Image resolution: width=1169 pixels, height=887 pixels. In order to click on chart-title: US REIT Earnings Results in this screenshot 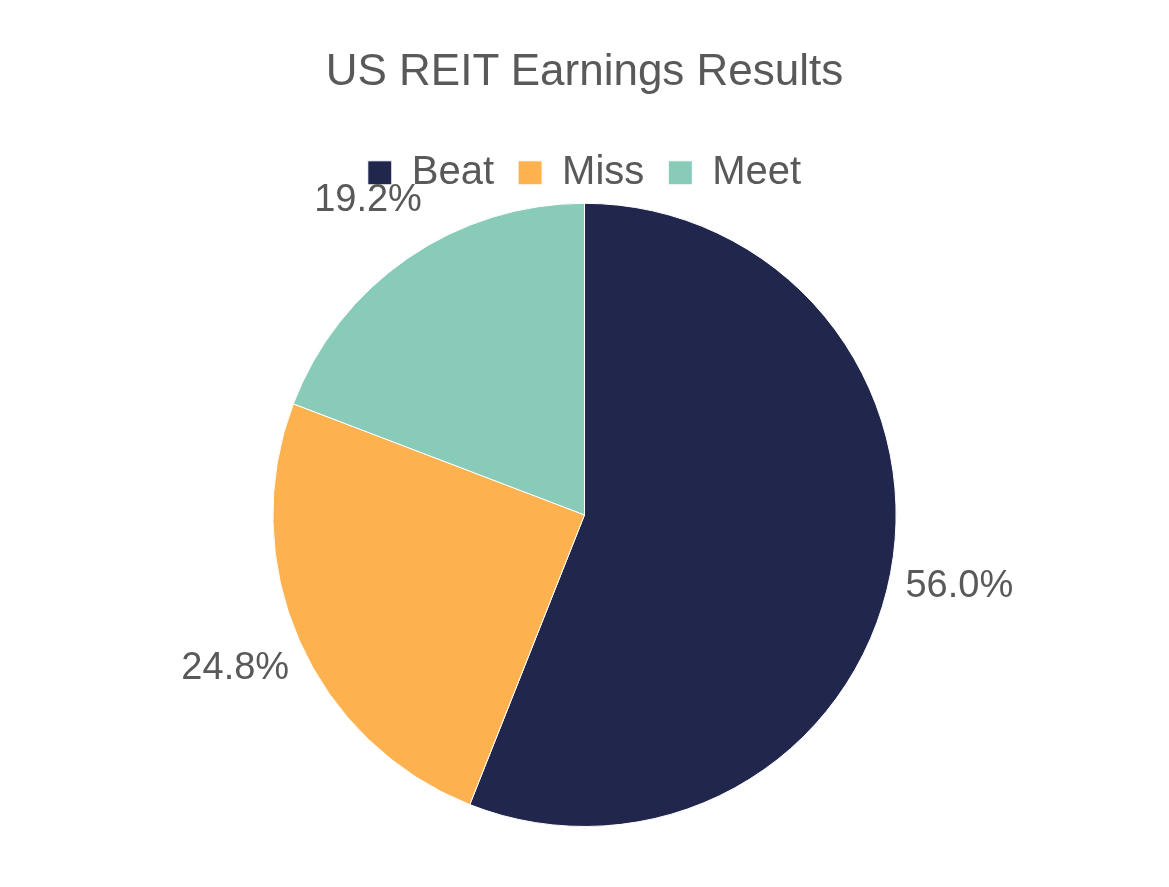, I will do `click(584, 69)`.